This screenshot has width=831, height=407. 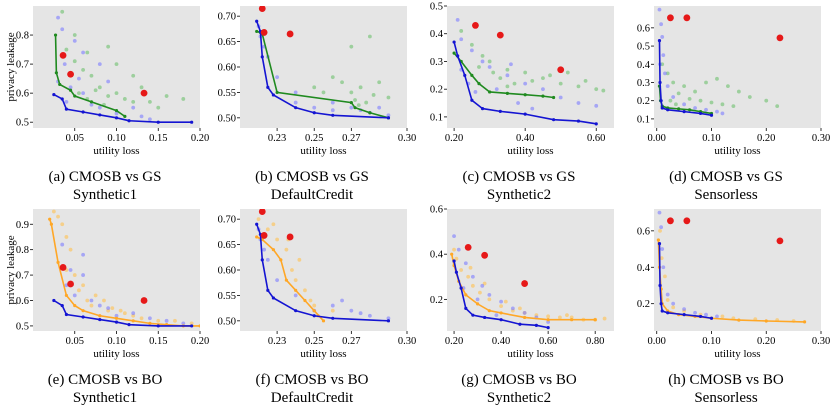 I want to click on caption-dataset: Sensorless, so click(x=726, y=398).